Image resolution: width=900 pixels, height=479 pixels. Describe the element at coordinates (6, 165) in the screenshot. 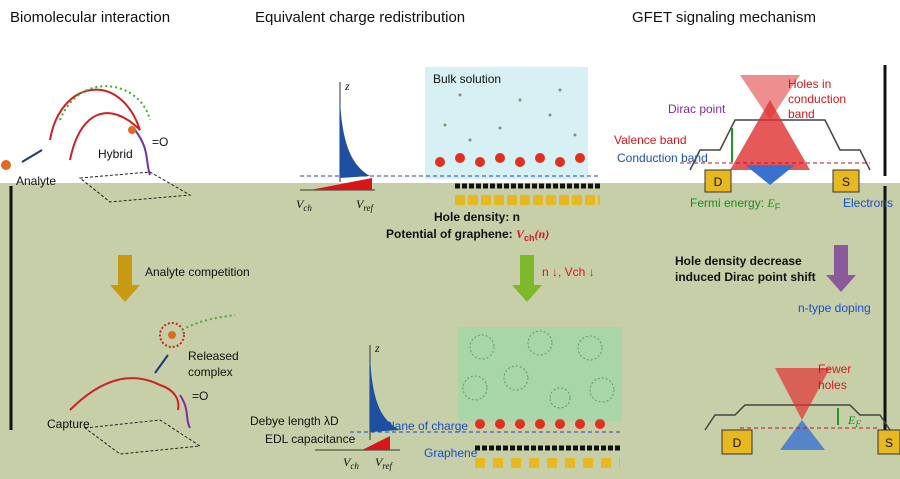

I see `analyte-dot` at that location.